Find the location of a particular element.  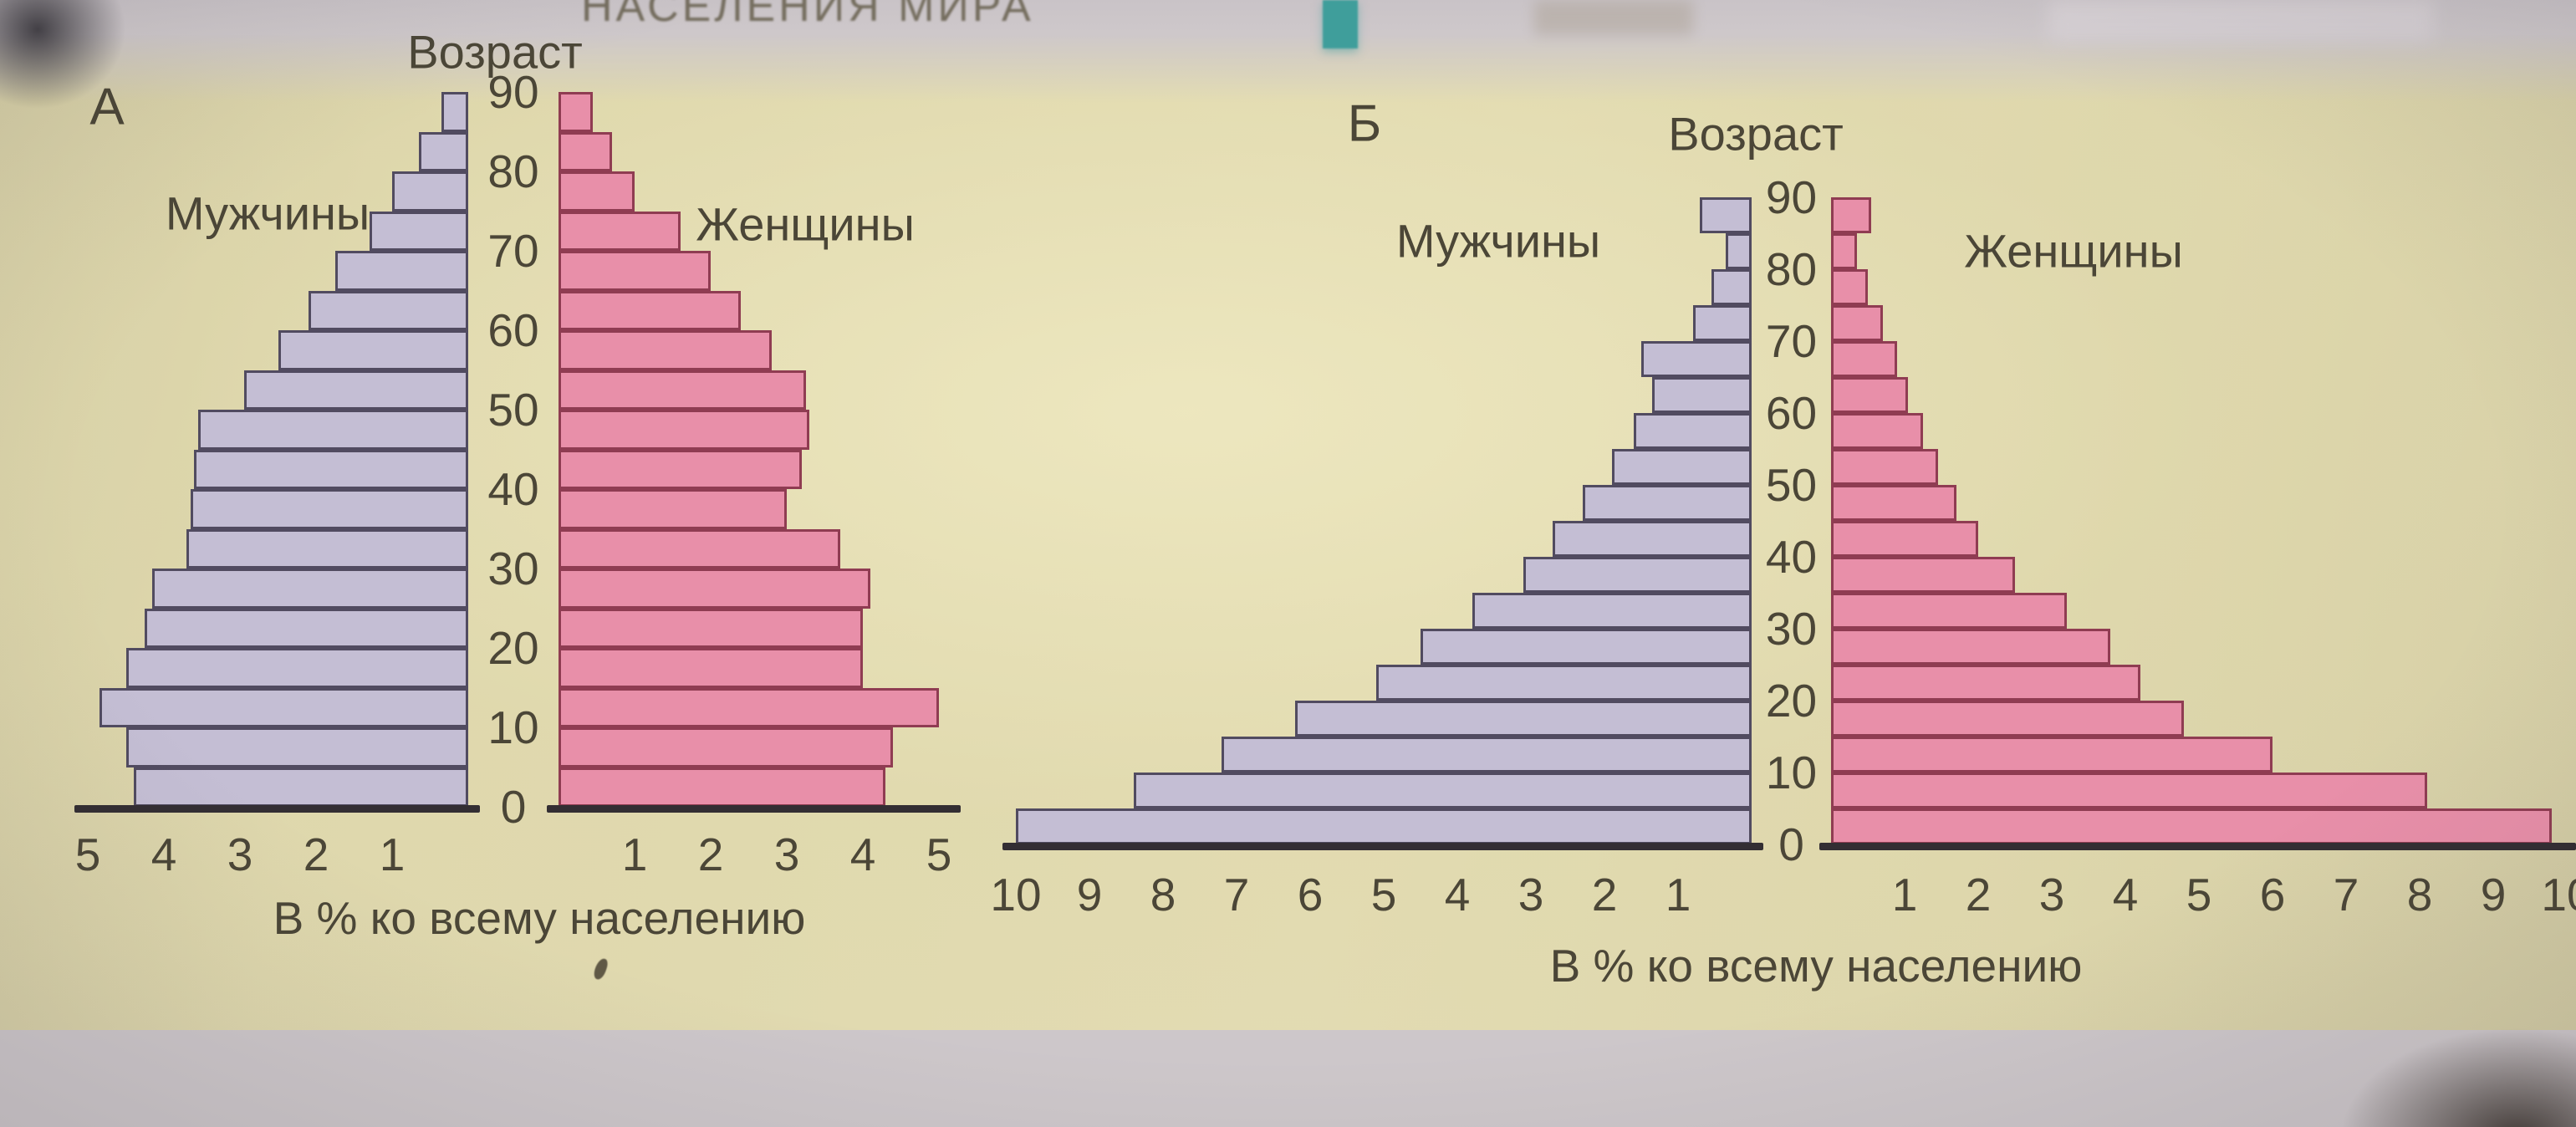

men-series-label-a: Мужчины is located at coordinates (267, 213).